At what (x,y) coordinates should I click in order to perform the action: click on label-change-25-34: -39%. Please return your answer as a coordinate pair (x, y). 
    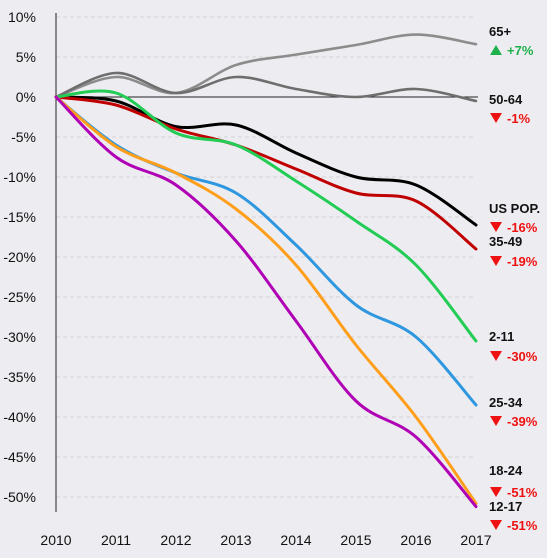
    Looking at the image, I should click on (522, 421).